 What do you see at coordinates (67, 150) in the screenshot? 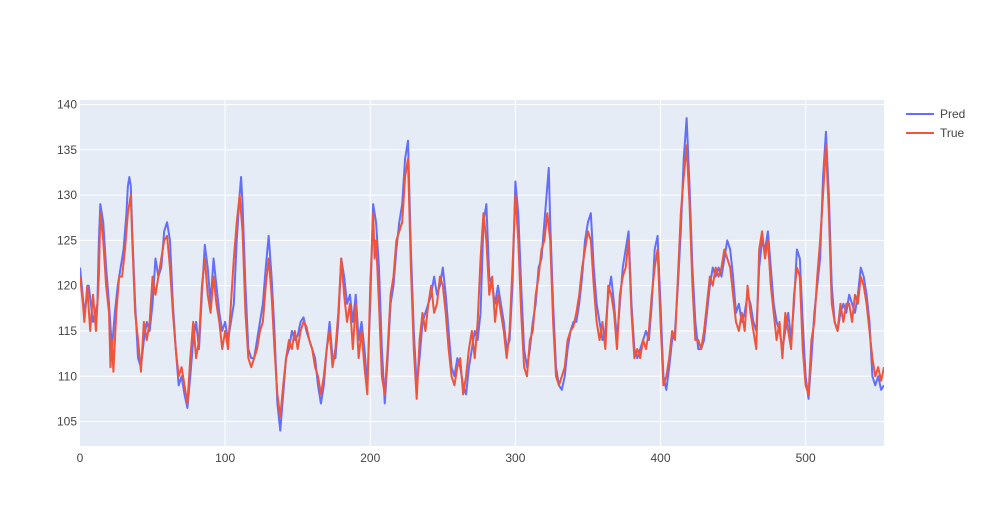
I see `y-tick-label: 135` at bounding box center [67, 150].